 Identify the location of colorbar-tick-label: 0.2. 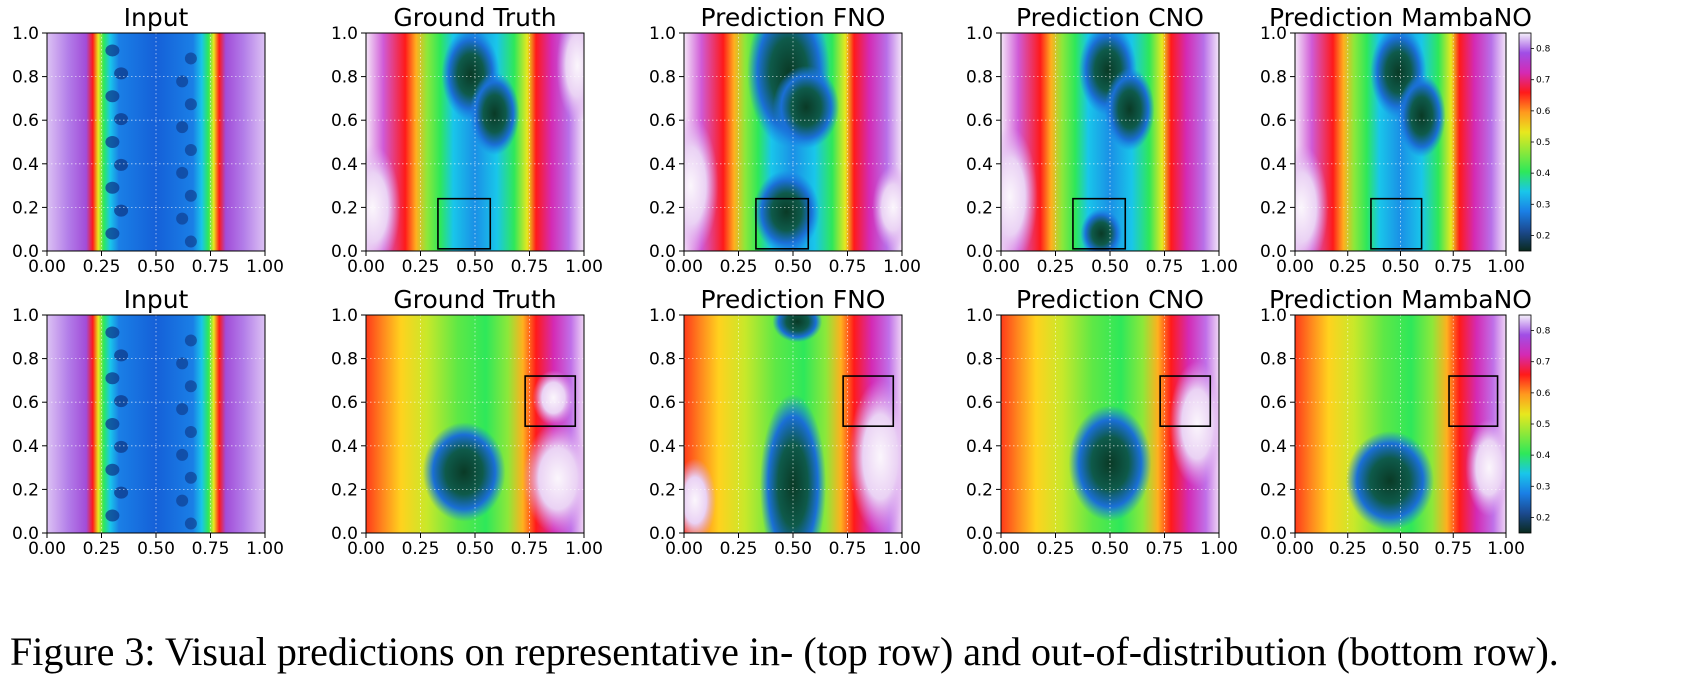
(1543, 518).